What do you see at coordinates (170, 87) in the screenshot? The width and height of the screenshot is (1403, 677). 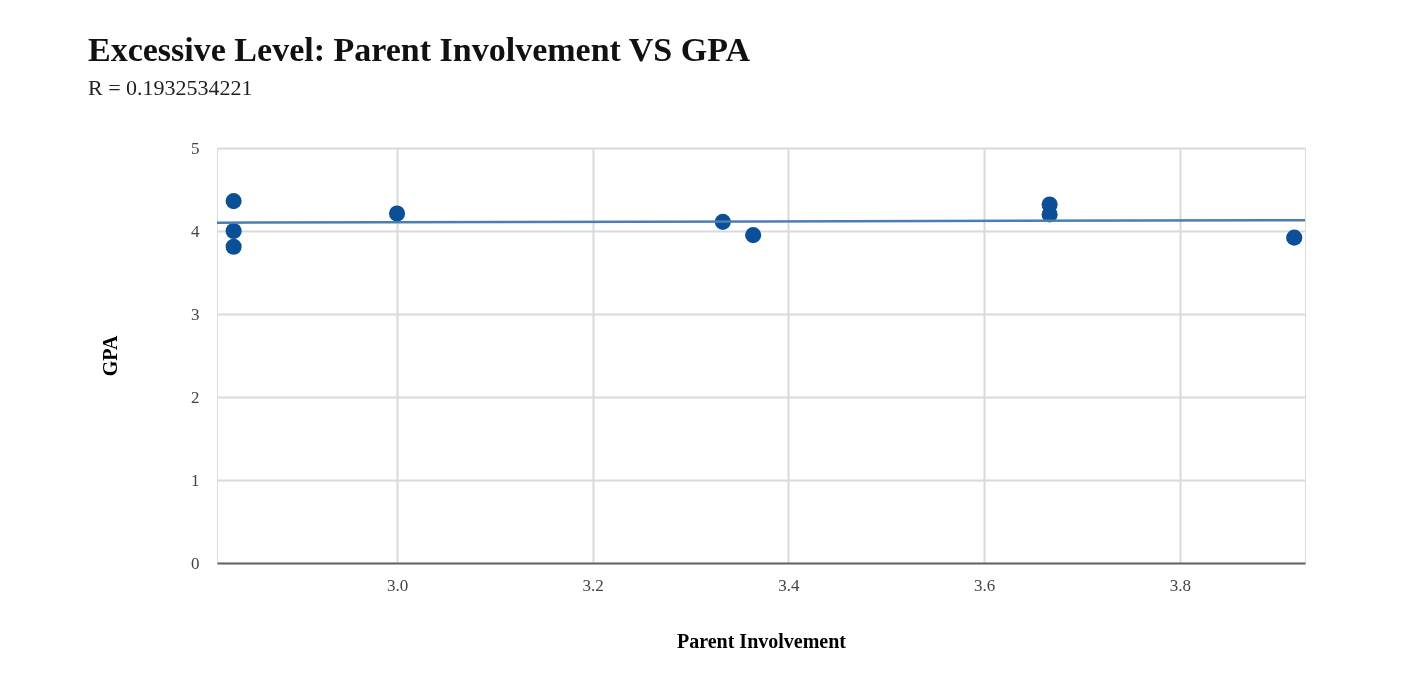 I see `chart-subtitle: R = 0.1932534221` at bounding box center [170, 87].